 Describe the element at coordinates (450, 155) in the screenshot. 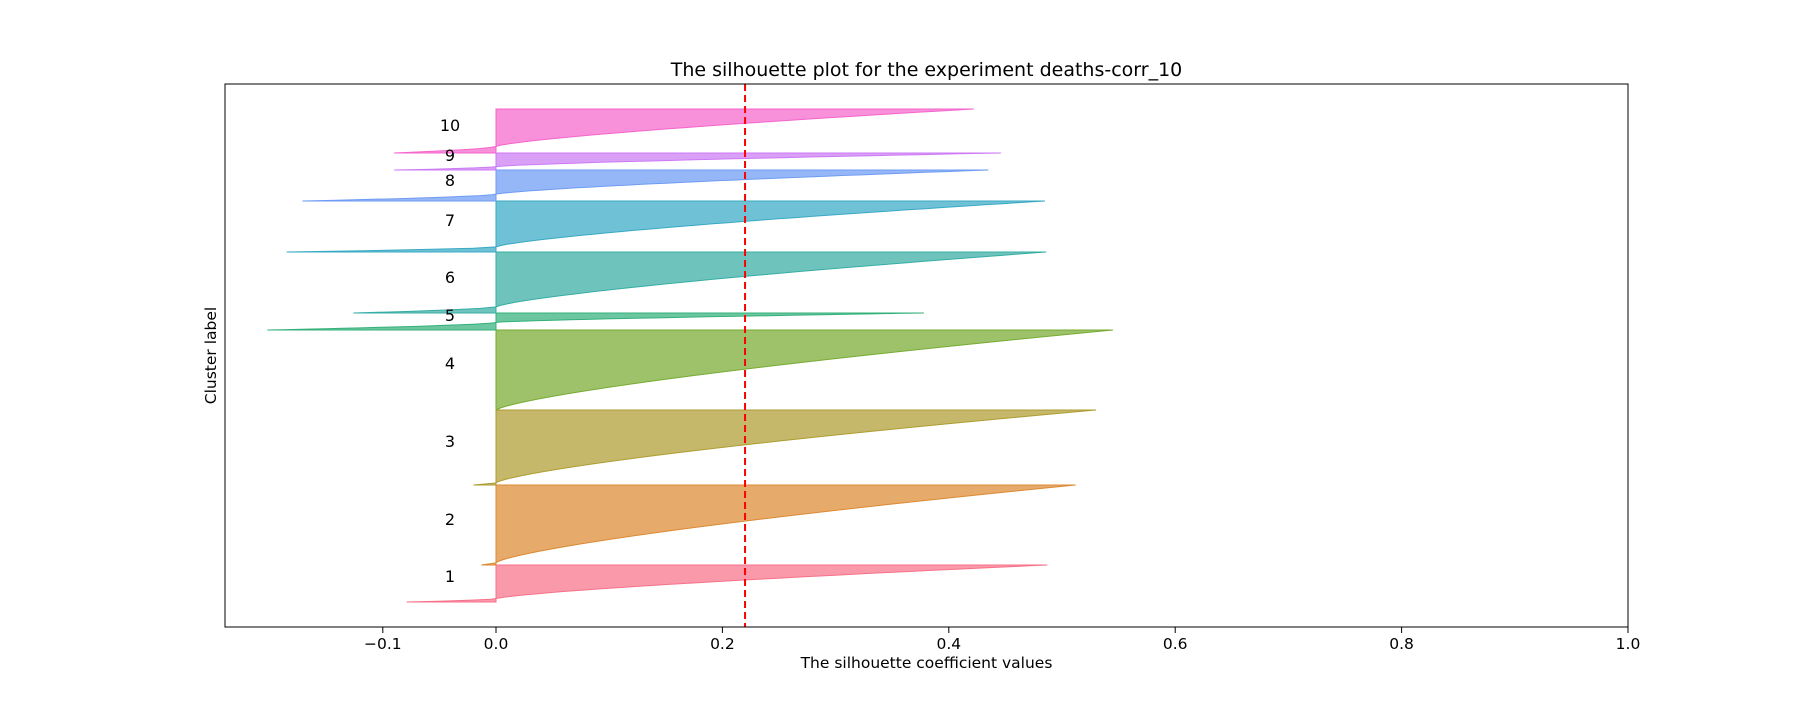

I see `cluster-label-9: 9` at that location.